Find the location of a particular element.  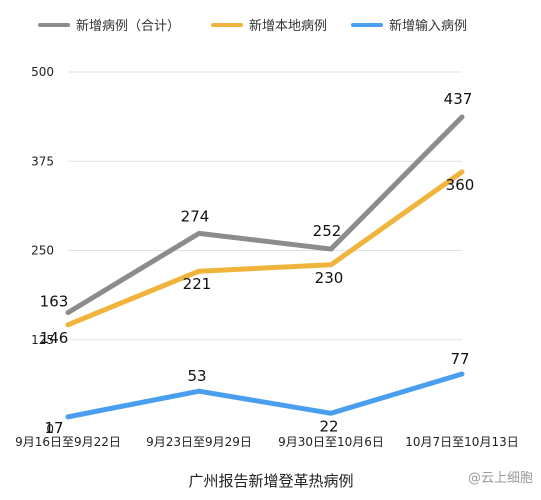

y-tick-label: 500 is located at coordinates (42, 72).